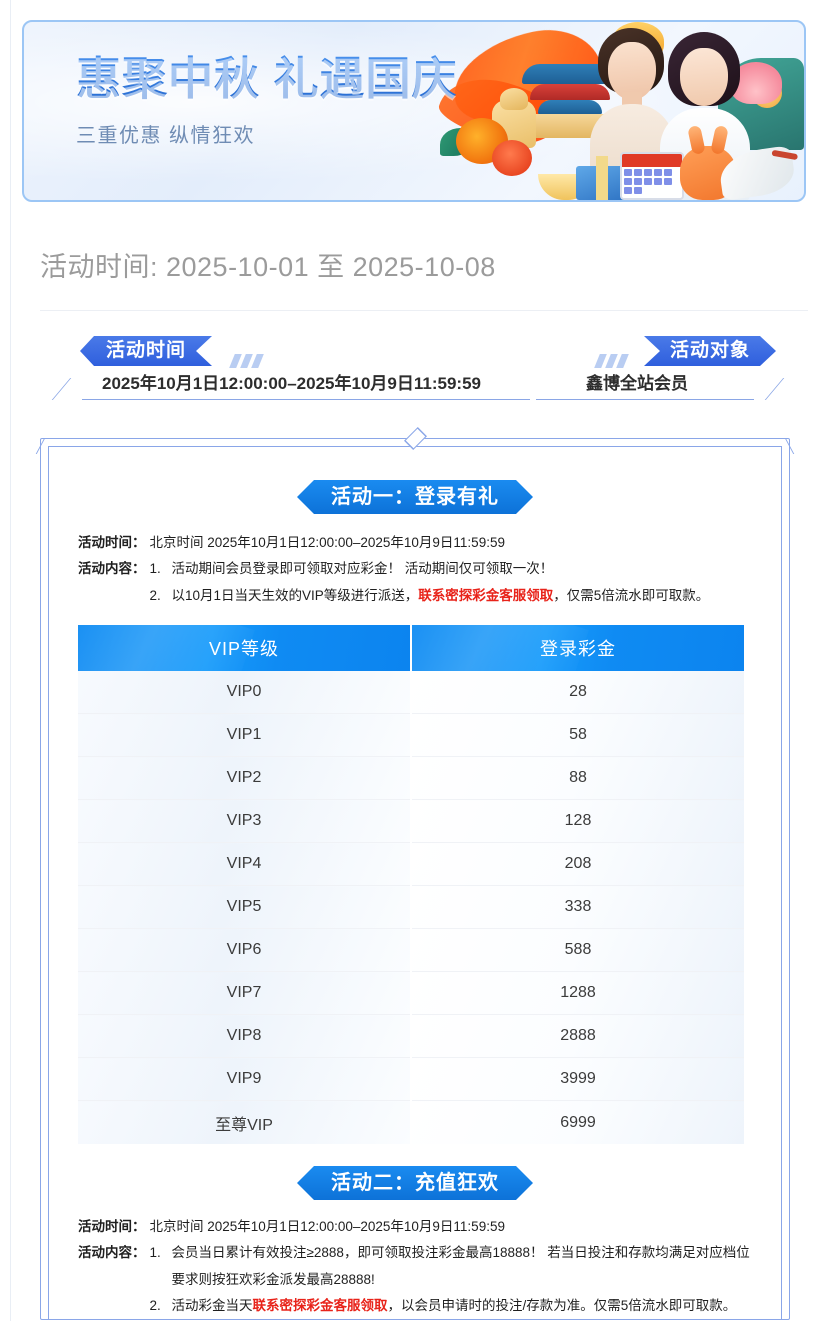 This screenshot has height=1321, width=828. What do you see at coordinates (245, 778) in the screenshot?
I see `vip-level-cell: VIP2` at bounding box center [245, 778].